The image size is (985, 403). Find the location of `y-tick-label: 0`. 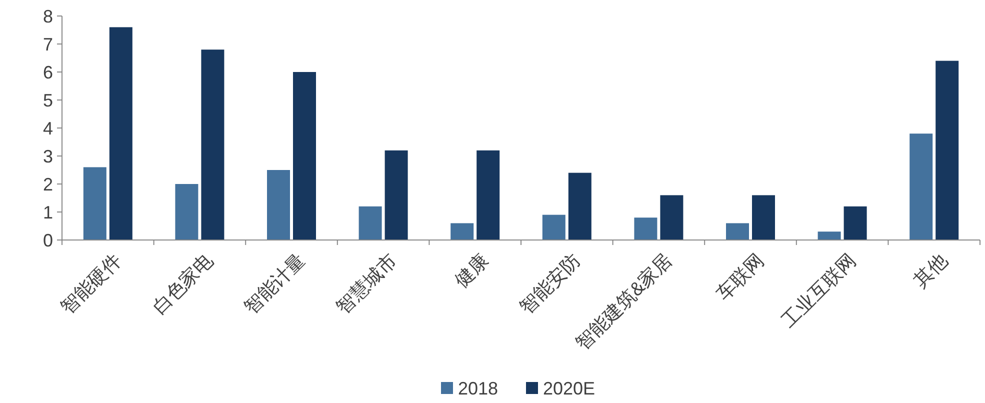

y-tick-label: 0 is located at coordinates (47, 240).